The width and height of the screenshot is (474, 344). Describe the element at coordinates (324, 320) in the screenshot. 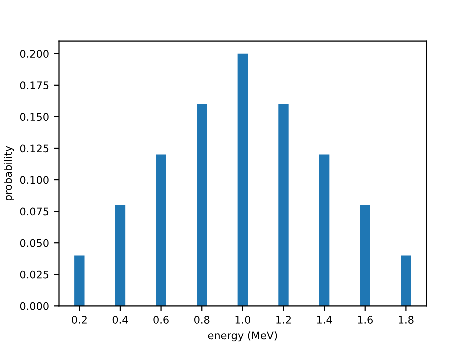

I see `x-tick-label: 1.4` at that location.